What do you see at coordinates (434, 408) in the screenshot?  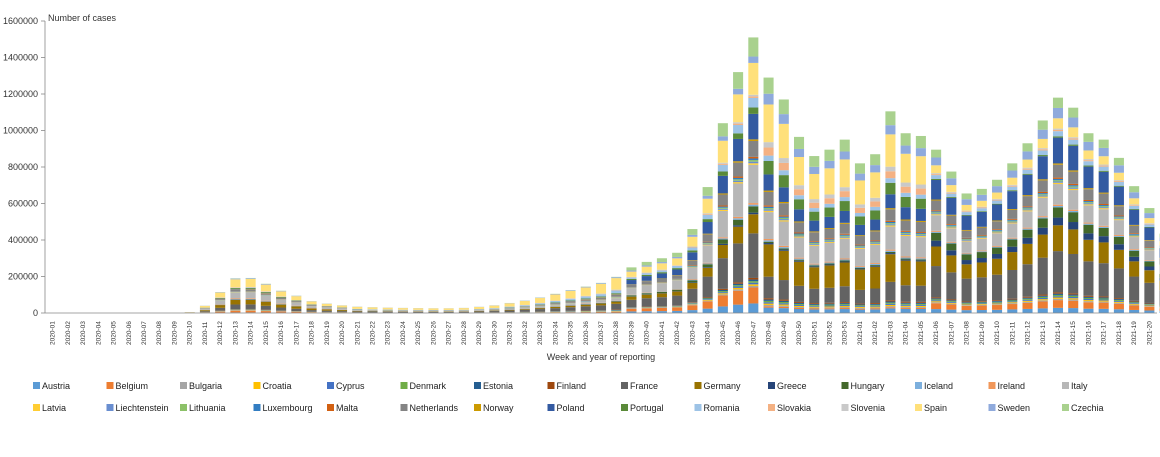 I see `legend-entry: Netherlands` at bounding box center [434, 408].